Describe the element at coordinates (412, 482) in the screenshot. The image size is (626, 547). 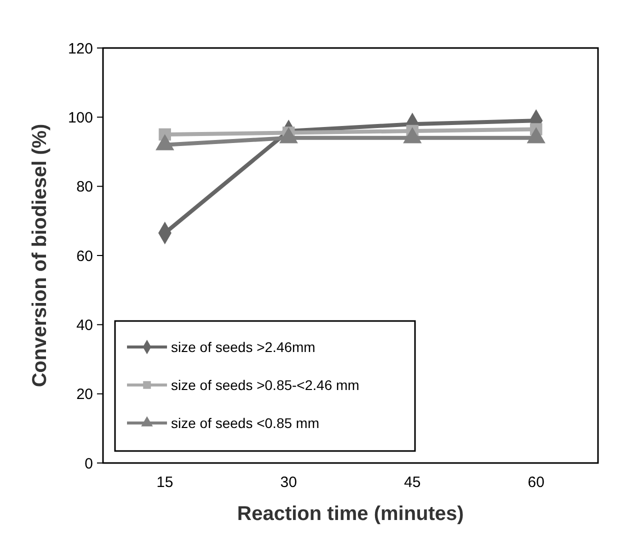
I see `x-tick-label: 45` at that location.